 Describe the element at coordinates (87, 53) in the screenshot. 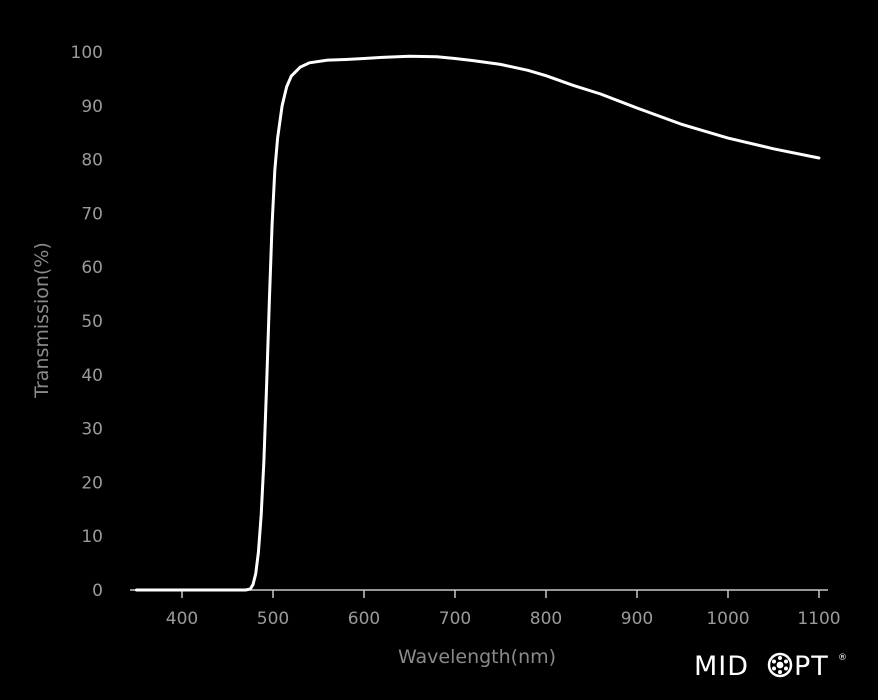

I see `y-tick-label: 100` at that location.